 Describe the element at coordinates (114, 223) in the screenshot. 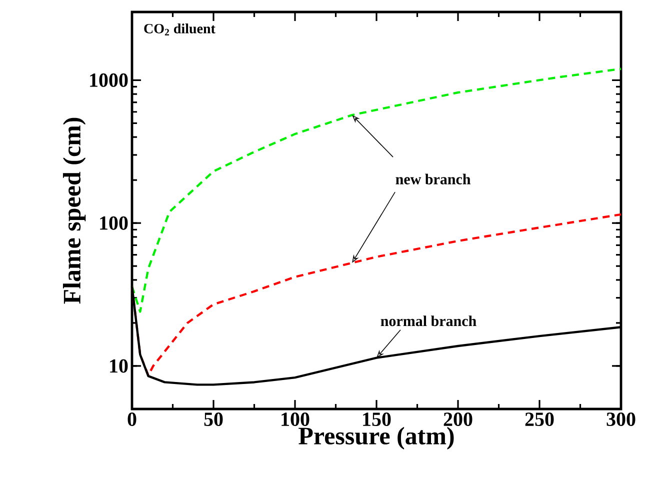

I see `y-tick-label: 100` at that location.